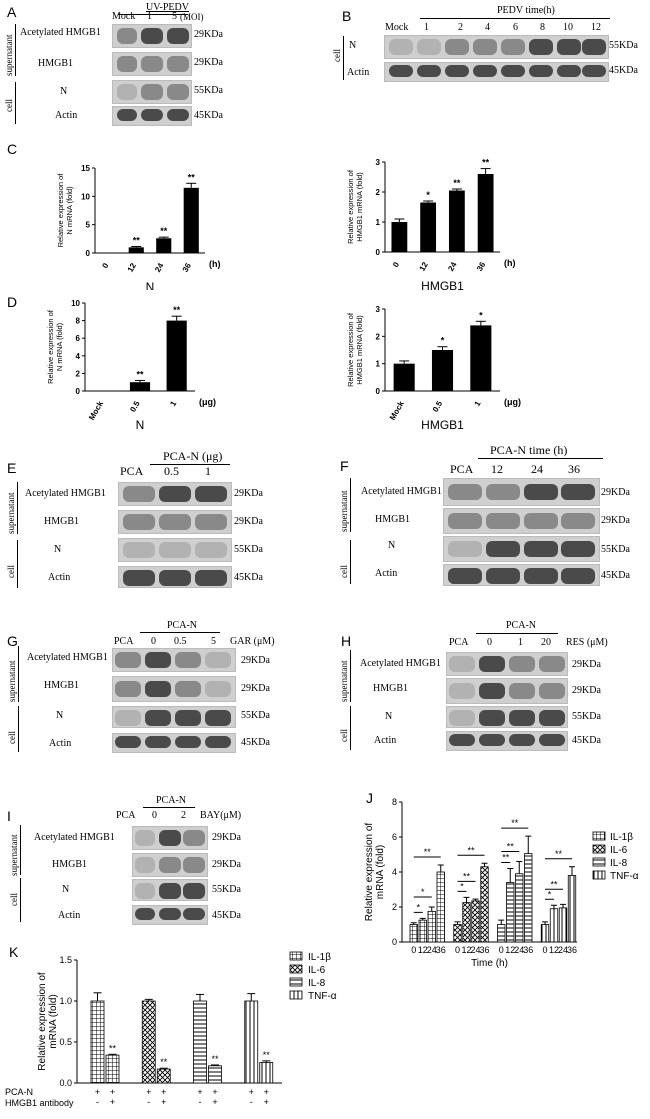 The image size is (650, 1119). What do you see at coordinates (619, 863) in the screenshot?
I see `legend-label: IL-8` at bounding box center [619, 863].